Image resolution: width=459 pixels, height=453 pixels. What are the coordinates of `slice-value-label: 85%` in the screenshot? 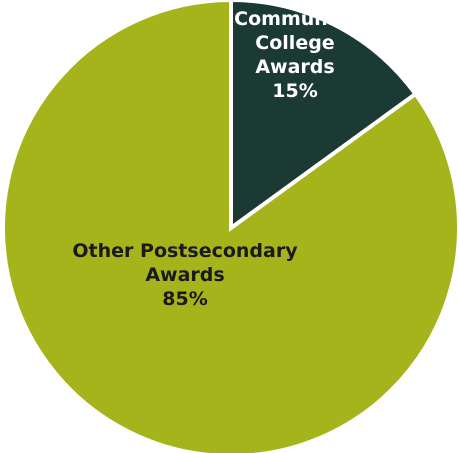 It's located at (184, 299).